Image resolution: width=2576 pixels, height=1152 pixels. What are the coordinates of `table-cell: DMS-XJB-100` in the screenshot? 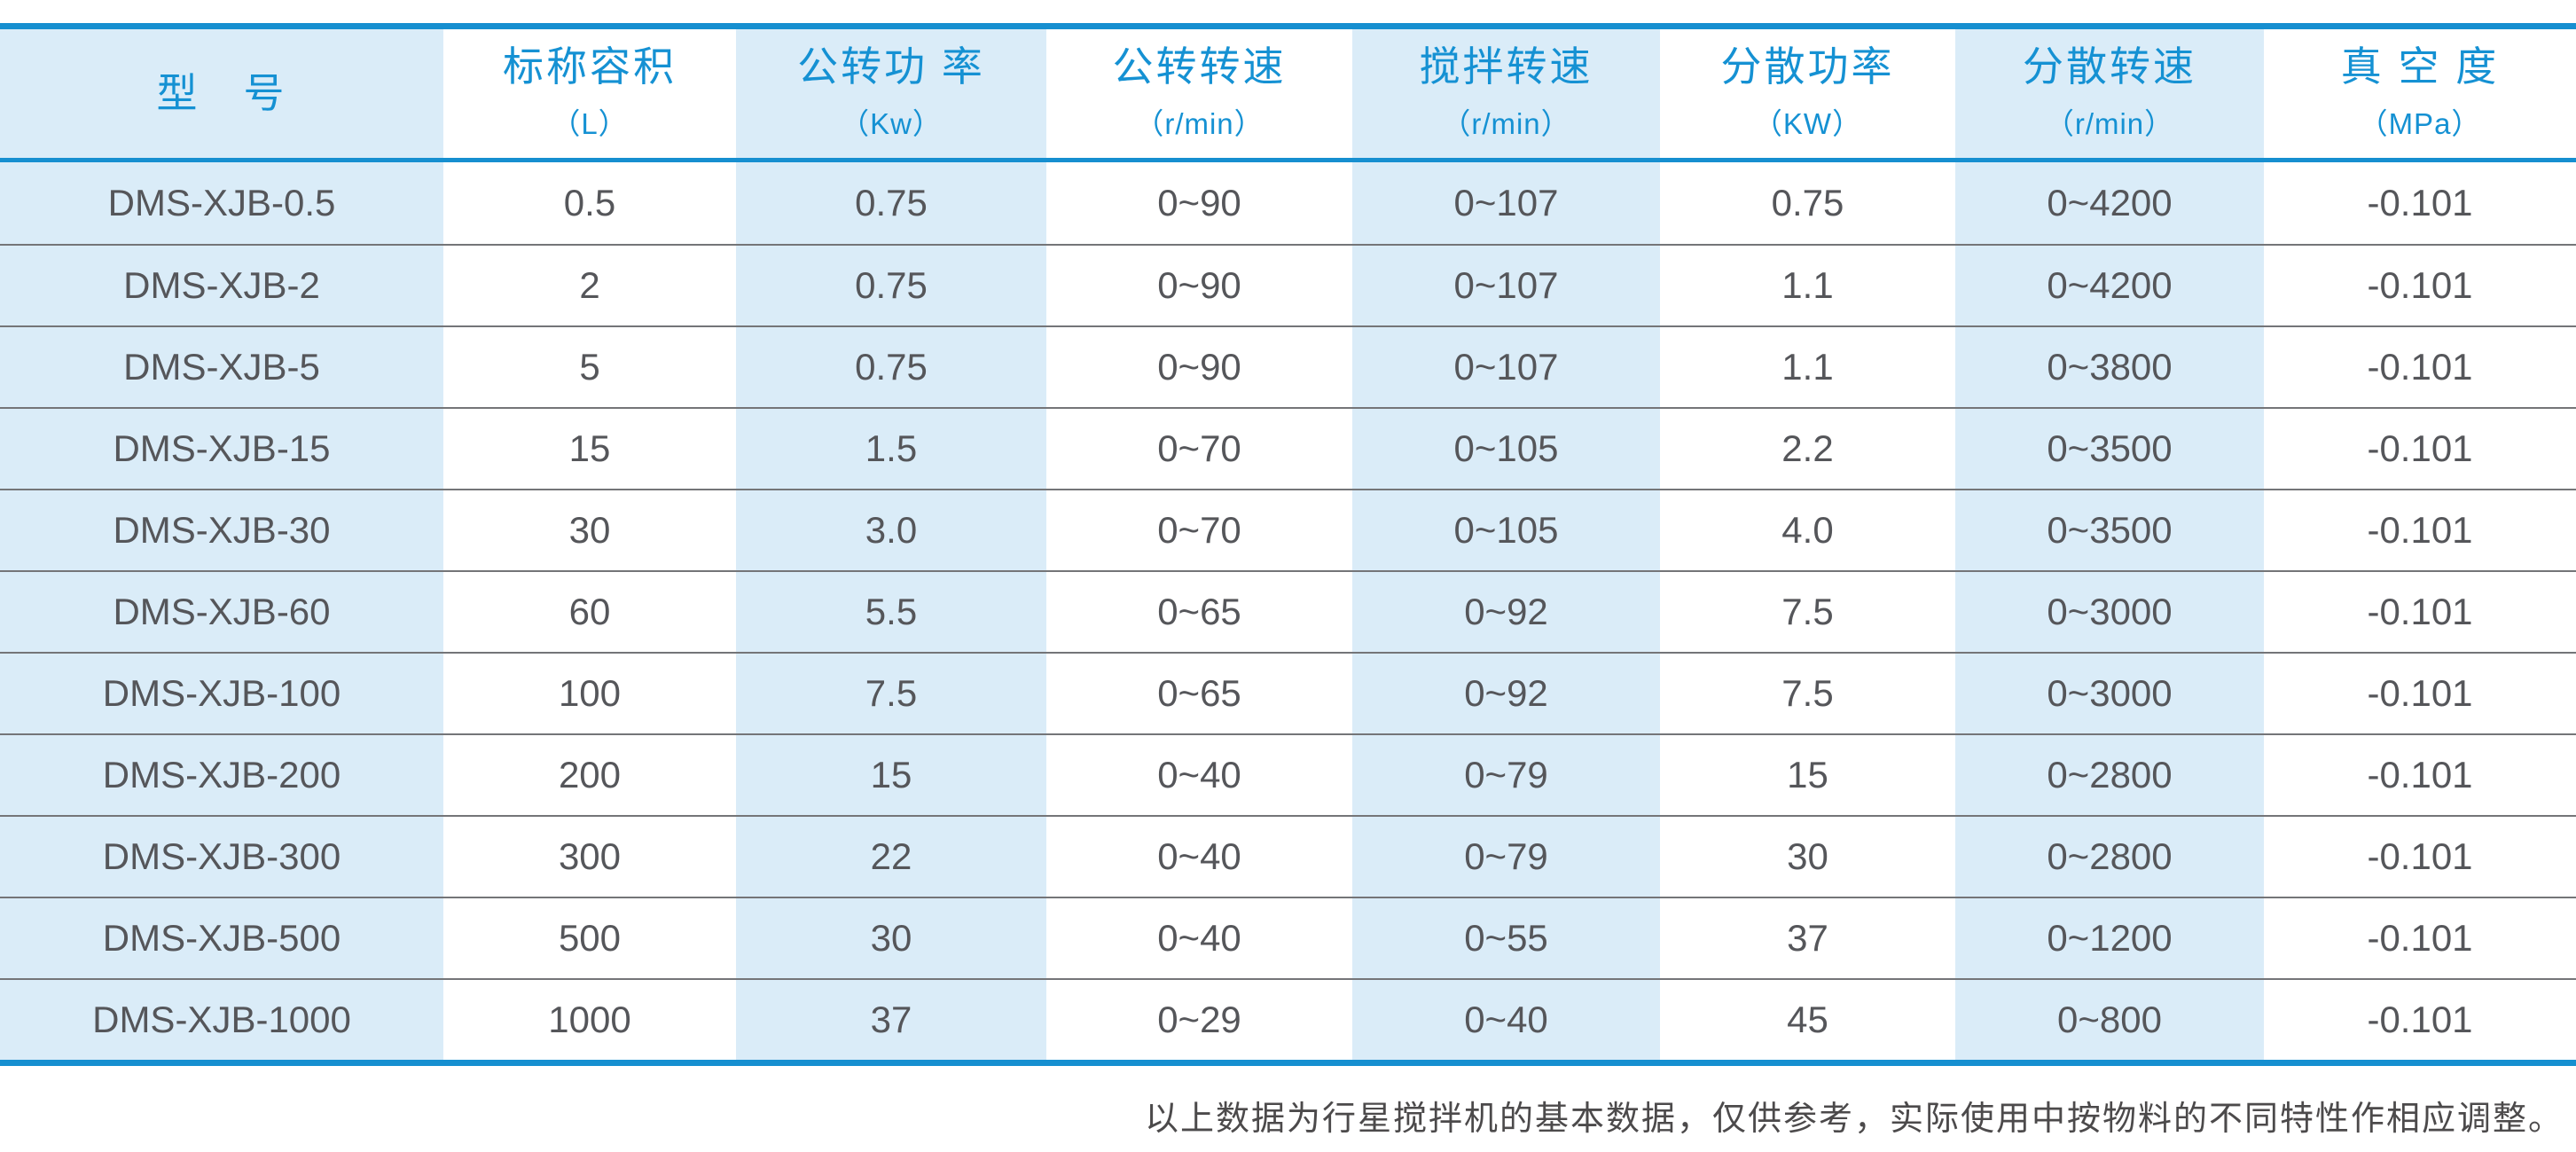 It's located at (221, 694).